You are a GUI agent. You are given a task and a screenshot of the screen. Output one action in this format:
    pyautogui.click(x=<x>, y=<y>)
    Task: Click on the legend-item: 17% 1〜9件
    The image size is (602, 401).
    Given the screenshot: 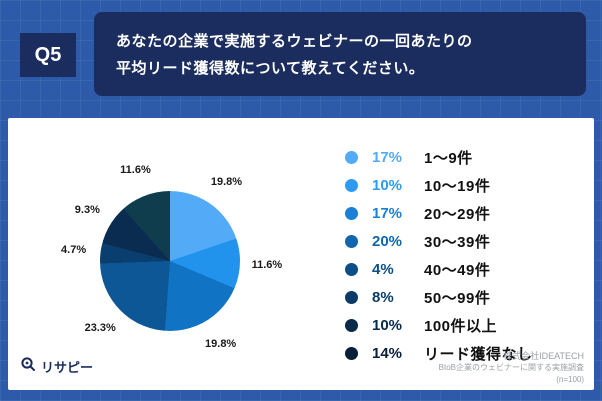 What is the action you would take?
    pyautogui.click(x=439, y=157)
    